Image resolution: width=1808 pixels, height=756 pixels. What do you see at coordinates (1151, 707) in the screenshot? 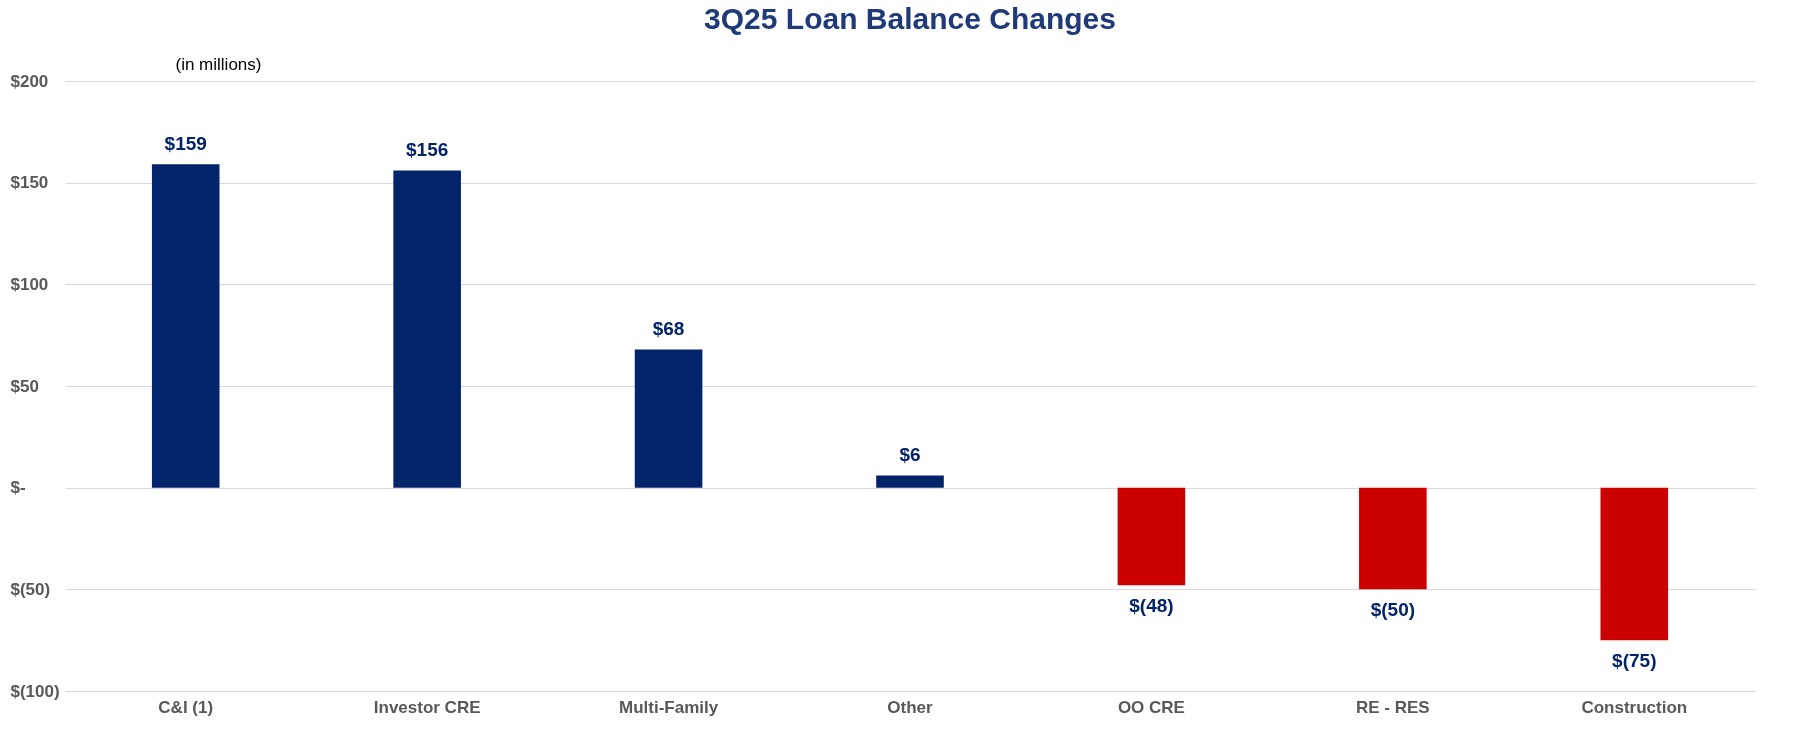
I see `x-tick-label: OO CRE` at bounding box center [1151, 707].